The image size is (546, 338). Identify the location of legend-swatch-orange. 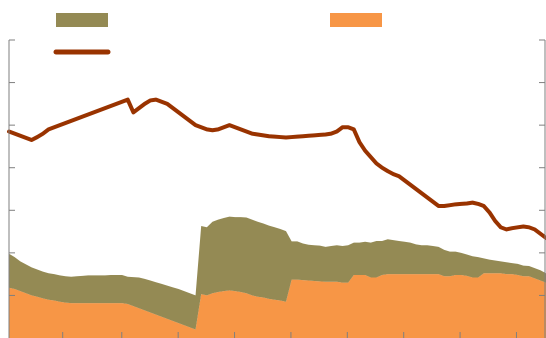
(356, 20).